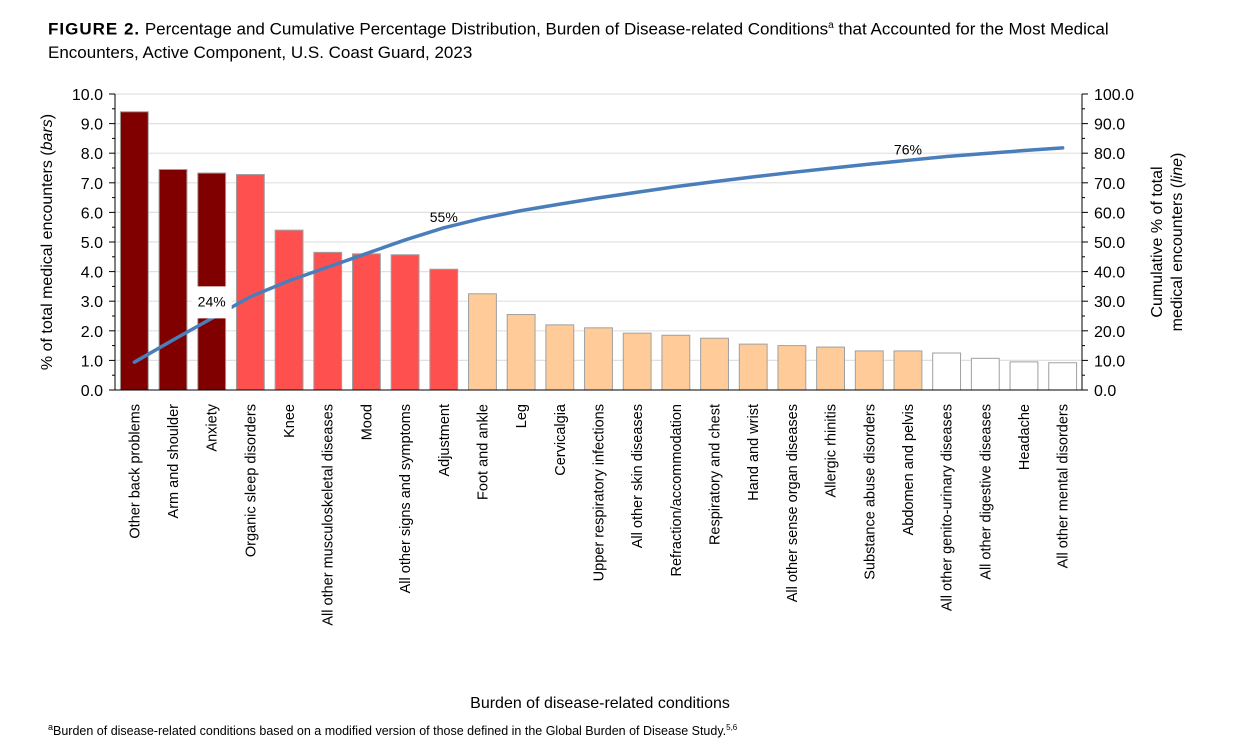 Image resolution: width=1250 pixels, height=753 pixels. Describe the element at coordinates (1109, 273) in the screenshot. I see `y-tick-label-right: 40.0` at that location.